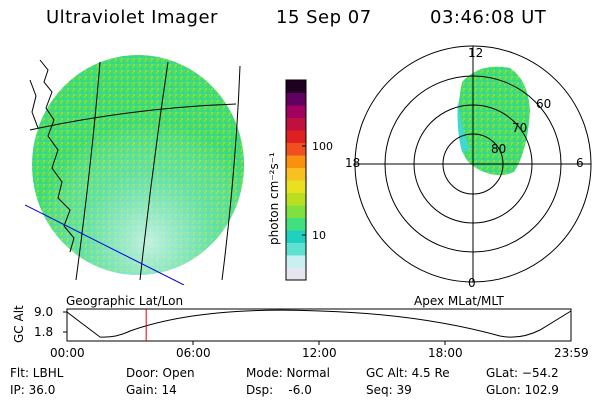  Describe the element at coordinates (522, 373) in the screenshot. I see `status-glat: GLat: −54.2` at that location.